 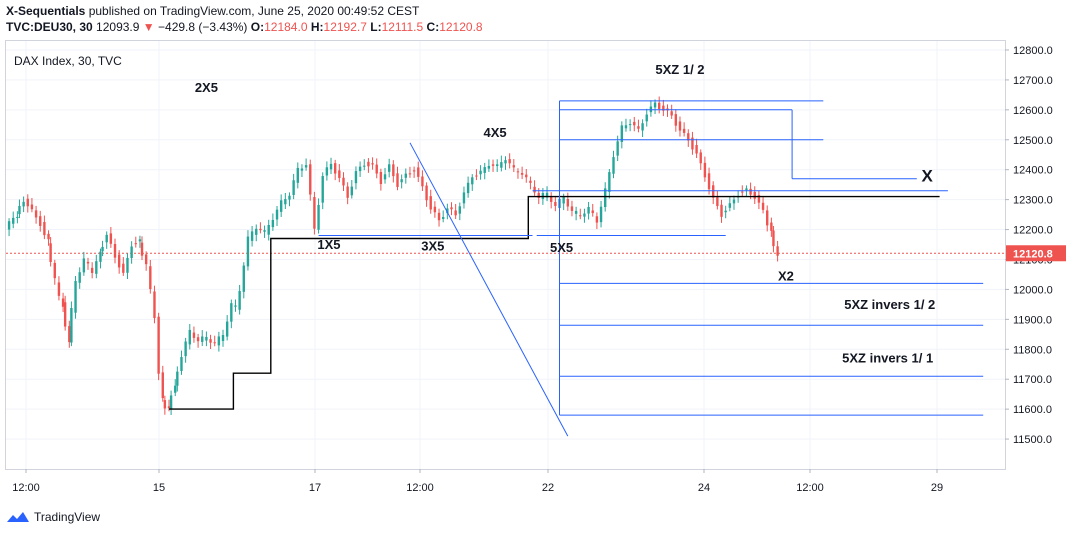 What do you see at coordinates (328, 244) in the screenshot?
I see `annotation-label: 1X5` at bounding box center [328, 244].